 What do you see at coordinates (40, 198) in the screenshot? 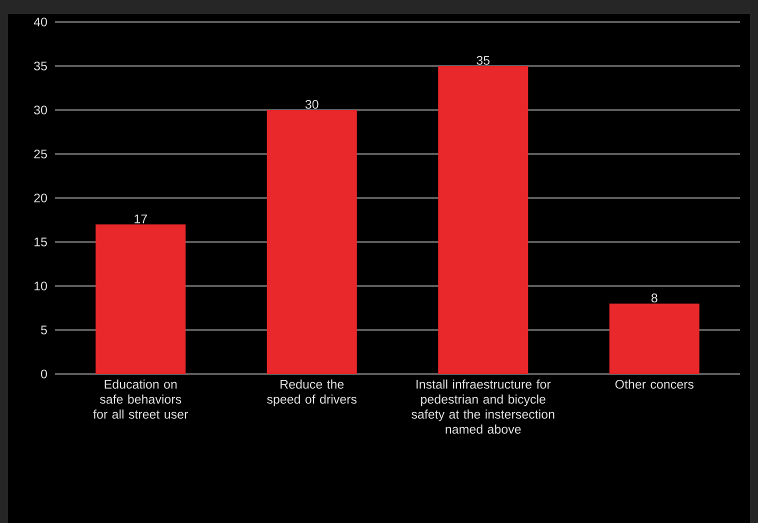
I see `y-tick-label: 20` at bounding box center [40, 198].